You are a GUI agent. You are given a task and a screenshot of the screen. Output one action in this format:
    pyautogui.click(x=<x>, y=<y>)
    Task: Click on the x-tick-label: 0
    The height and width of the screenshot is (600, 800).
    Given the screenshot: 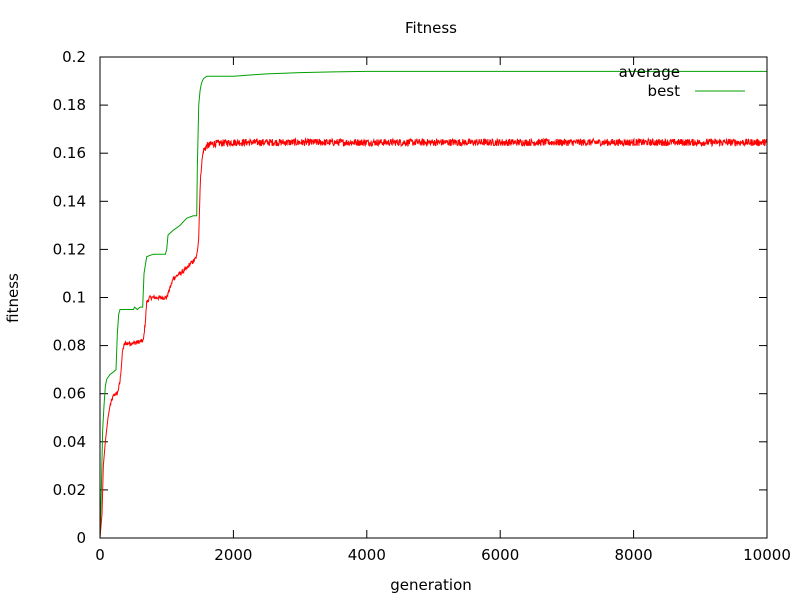 What is the action you would take?
    pyautogui.click(x=100, y=555)
    